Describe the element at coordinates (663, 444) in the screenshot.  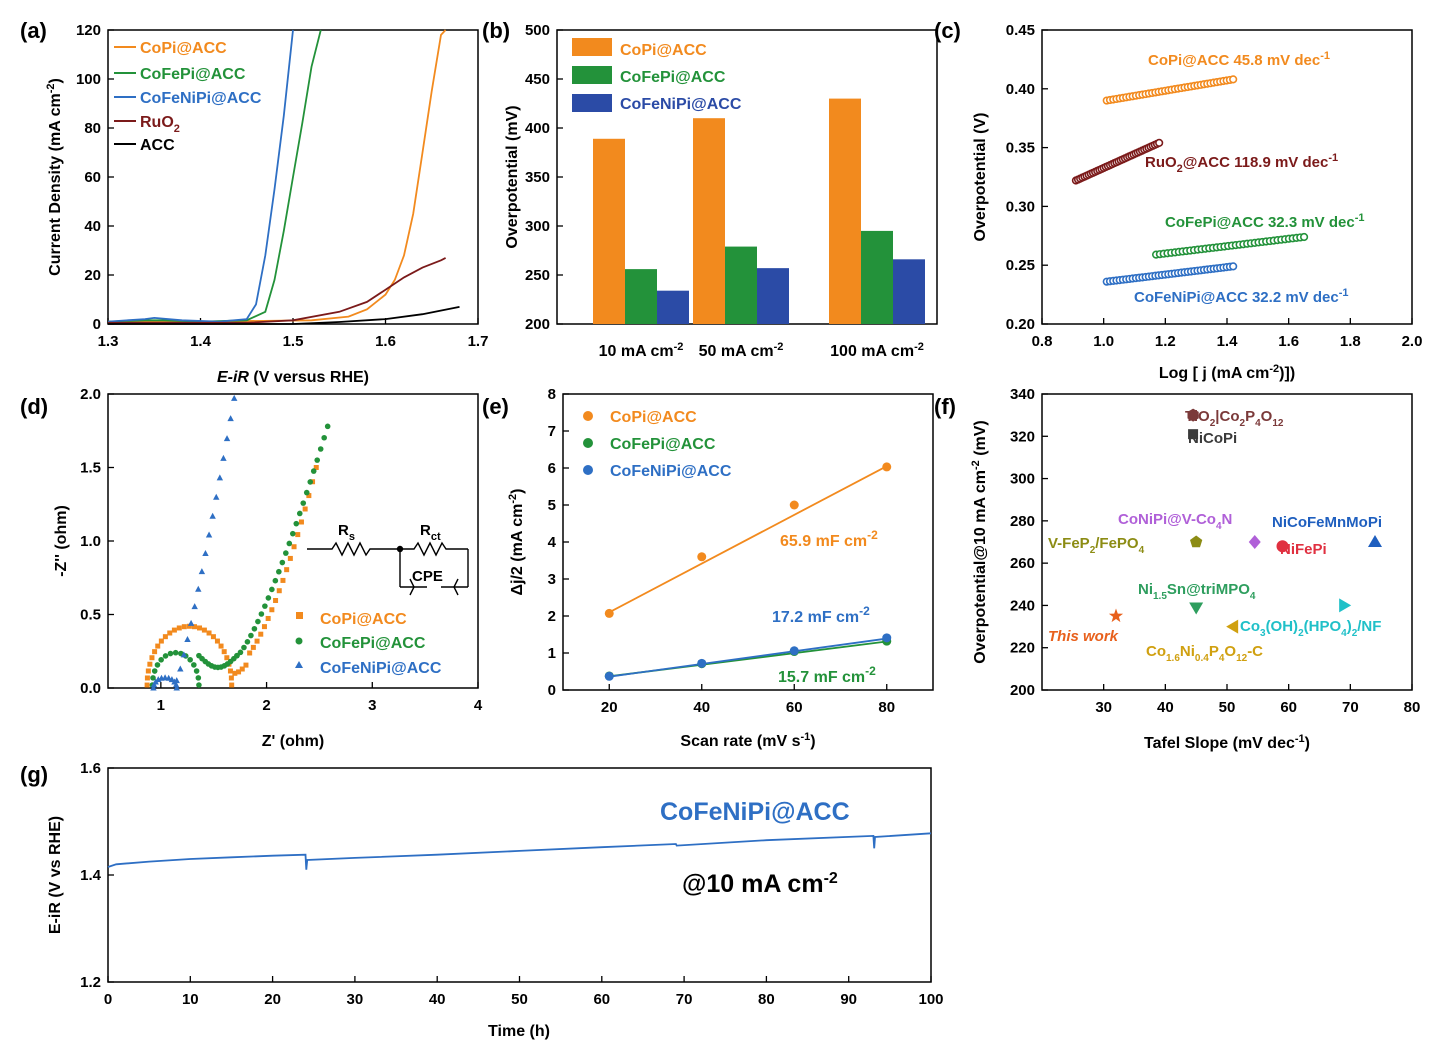
I see `legend-cofepi: CoFePi@ACC` at that location.